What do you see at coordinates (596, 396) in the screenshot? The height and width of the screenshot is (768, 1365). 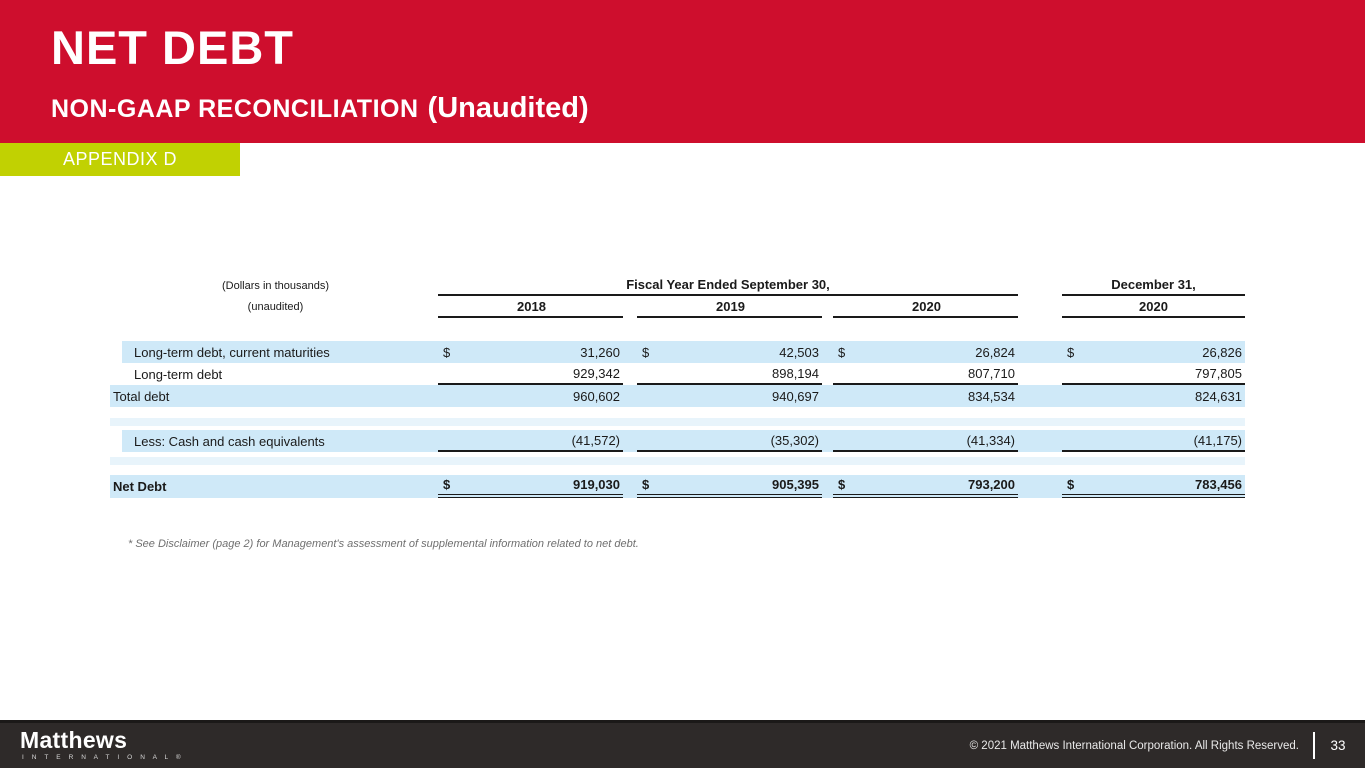 I see `cell-value: 960,602` at bounding box center [596, 396].